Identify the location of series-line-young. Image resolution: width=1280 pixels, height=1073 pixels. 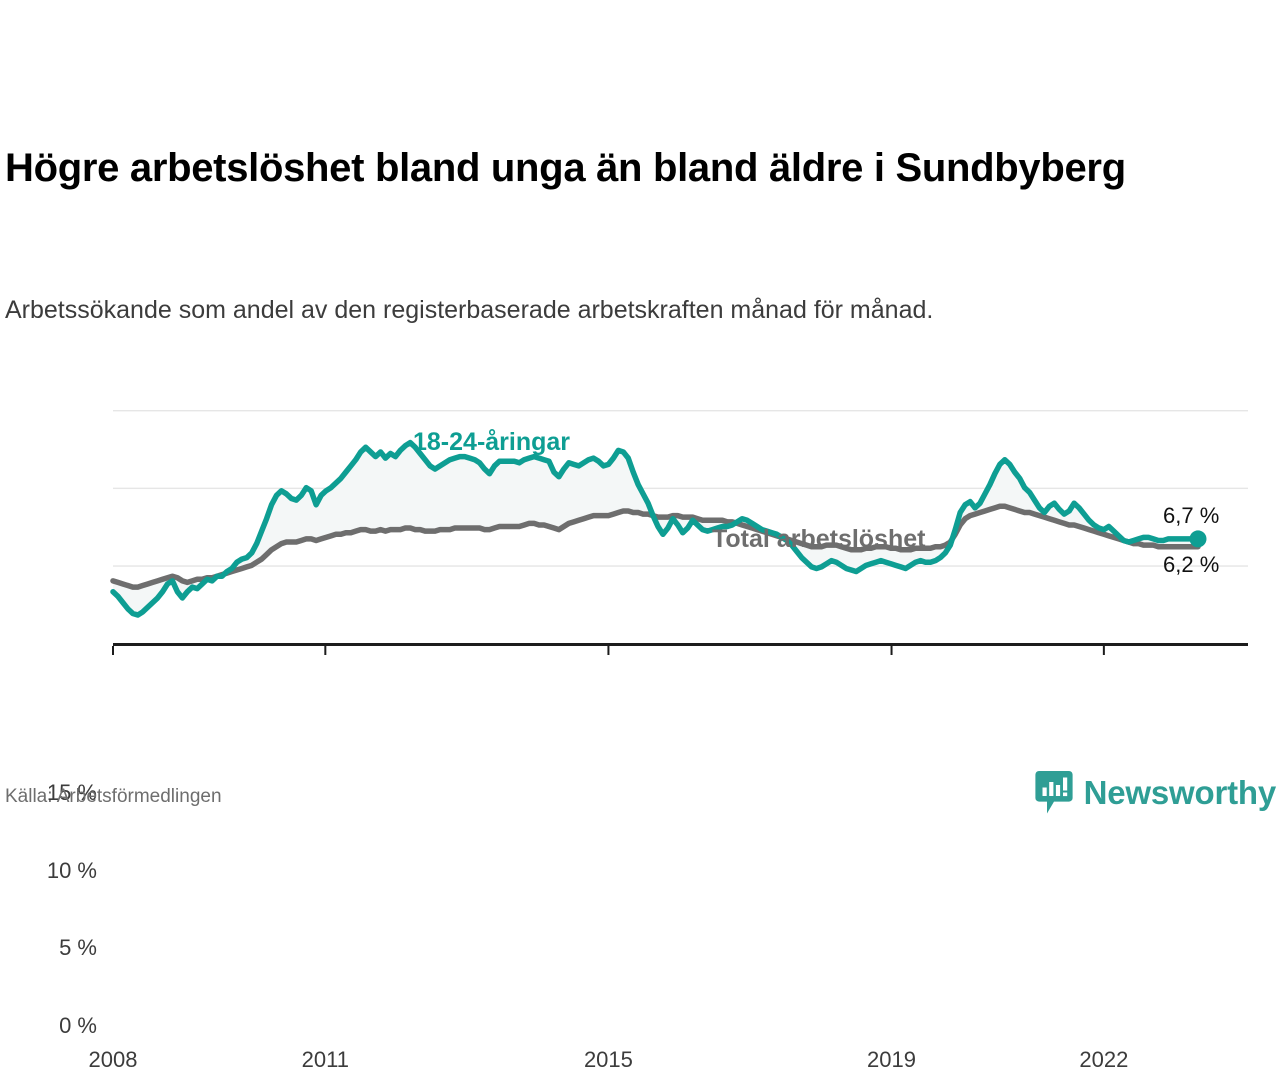
(655, 528).